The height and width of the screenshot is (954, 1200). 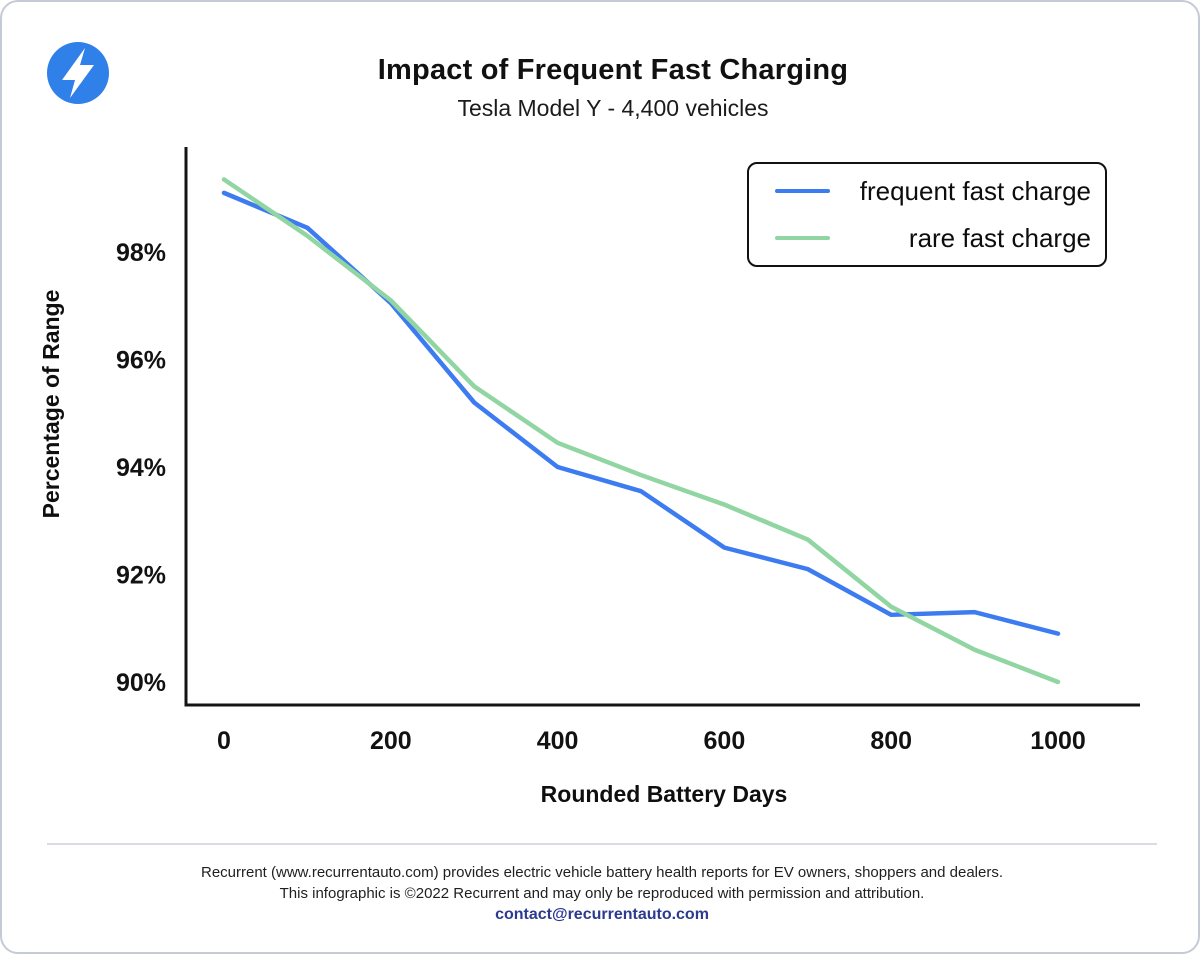 I want to click on legend-label: frequent fast charge, so click(x=975, y=190).